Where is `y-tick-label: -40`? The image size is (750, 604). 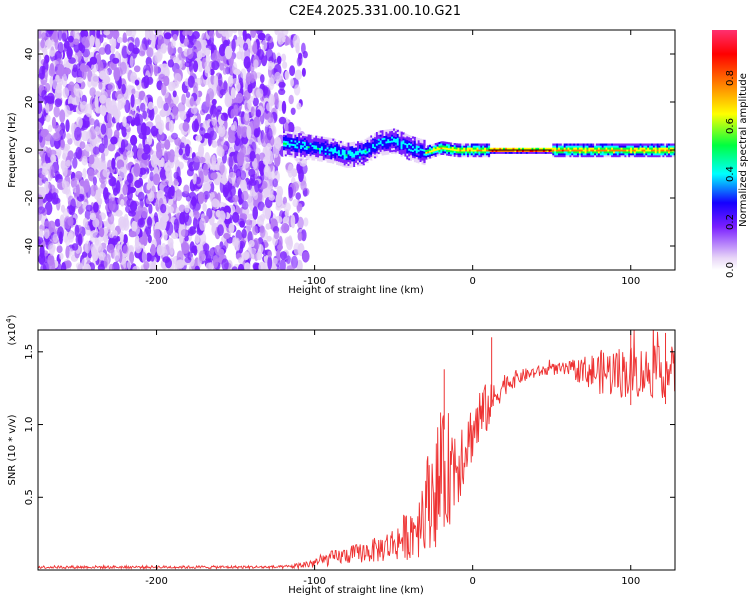 y-tick-label: -40 is located at coordinates (29, 246).